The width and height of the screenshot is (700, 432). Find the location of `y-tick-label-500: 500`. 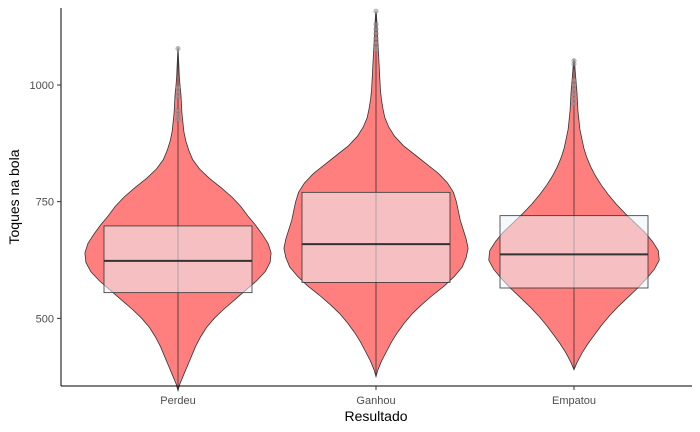

y-tick-label-500: 500 is located at coordinates (45, 319).